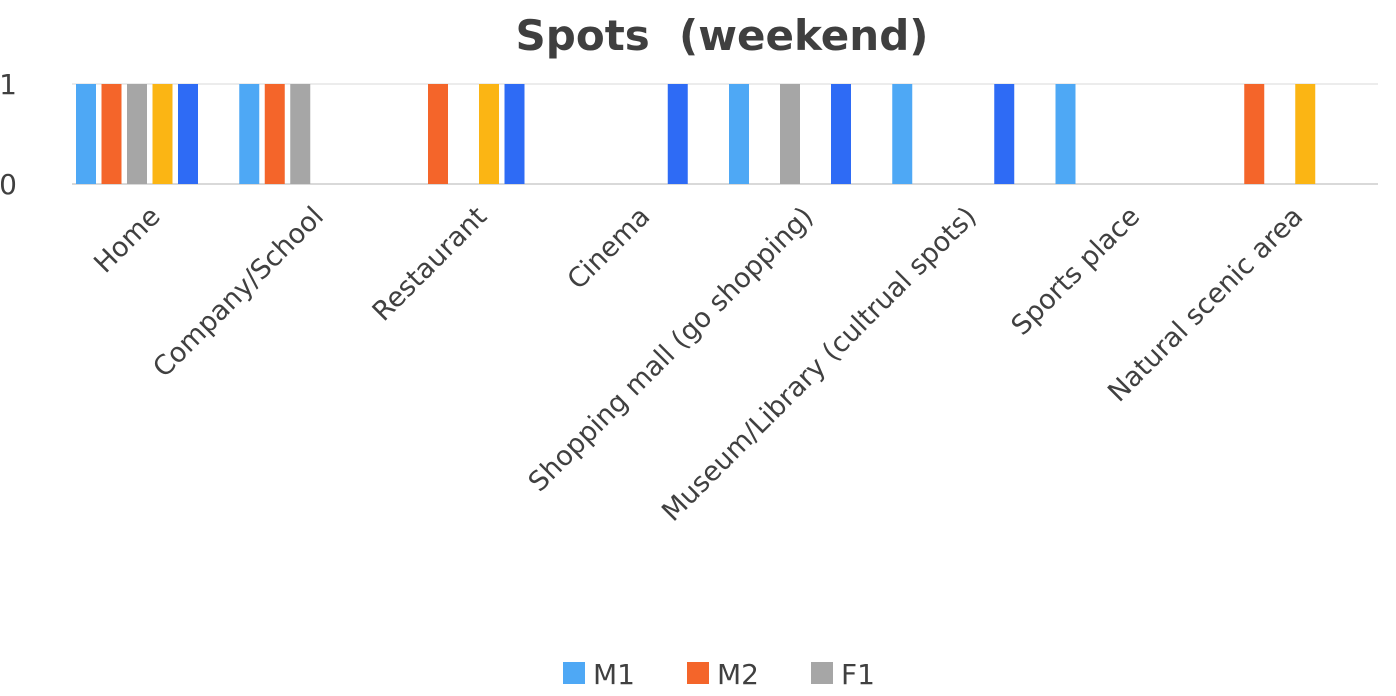 The image size is (1396, 696). What do you see at coordinates (8, 84) in the screenshot?
I see `y-tick-label: 1` at bounding box center [8, 84].